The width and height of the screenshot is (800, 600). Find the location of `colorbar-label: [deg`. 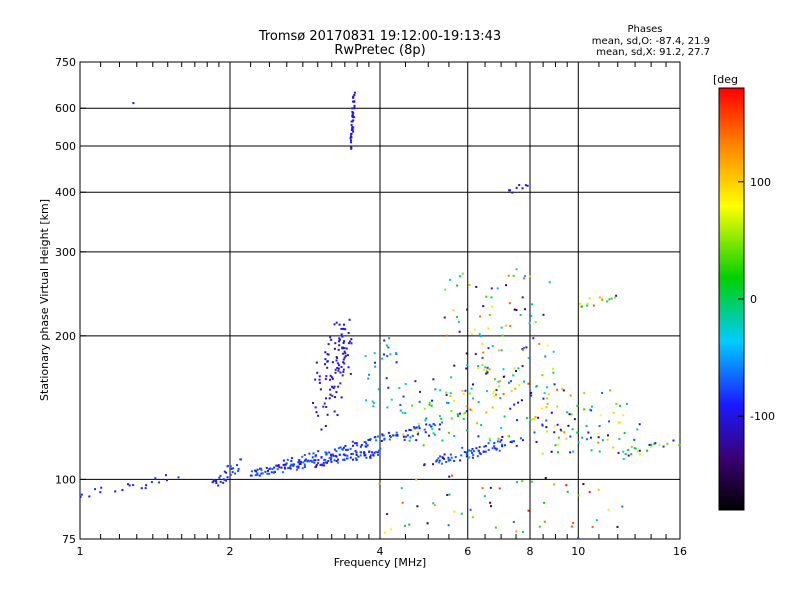

colorbar-label: [deg is located at coordinates (725, 79).